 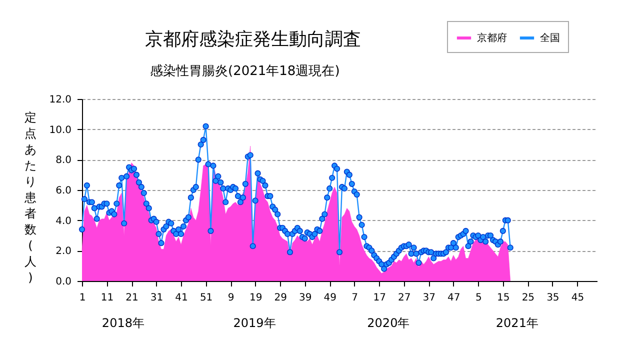 What do you see at coordinates (245, 71) in the screenshot?
I see `chart-subtitle: 感染性胃腸炎(2021年18週現在)` at bounding box center [245, 71].